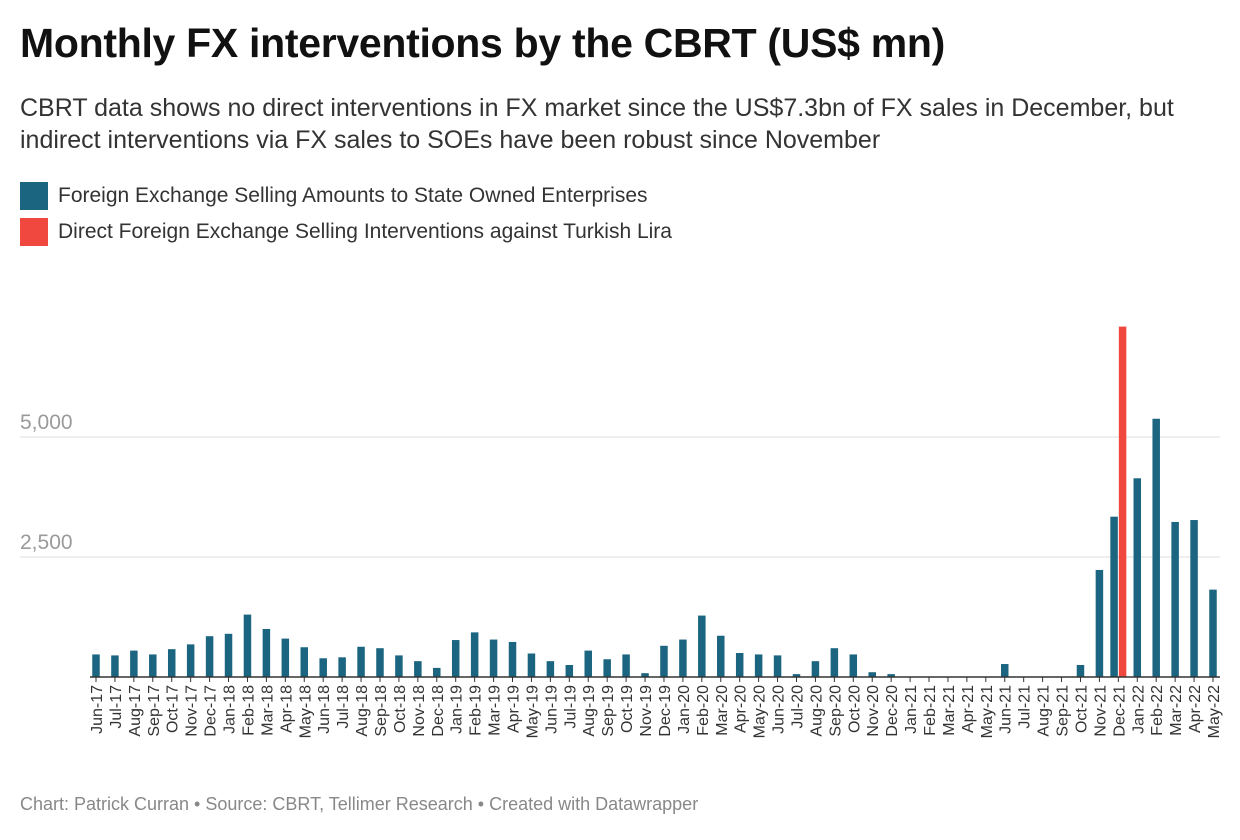 This screenshot has width=1240, height=840. Describe the element at coordinates (173, 709) in the screenshot. I see `x-tick-label: Oct-17` at that location.